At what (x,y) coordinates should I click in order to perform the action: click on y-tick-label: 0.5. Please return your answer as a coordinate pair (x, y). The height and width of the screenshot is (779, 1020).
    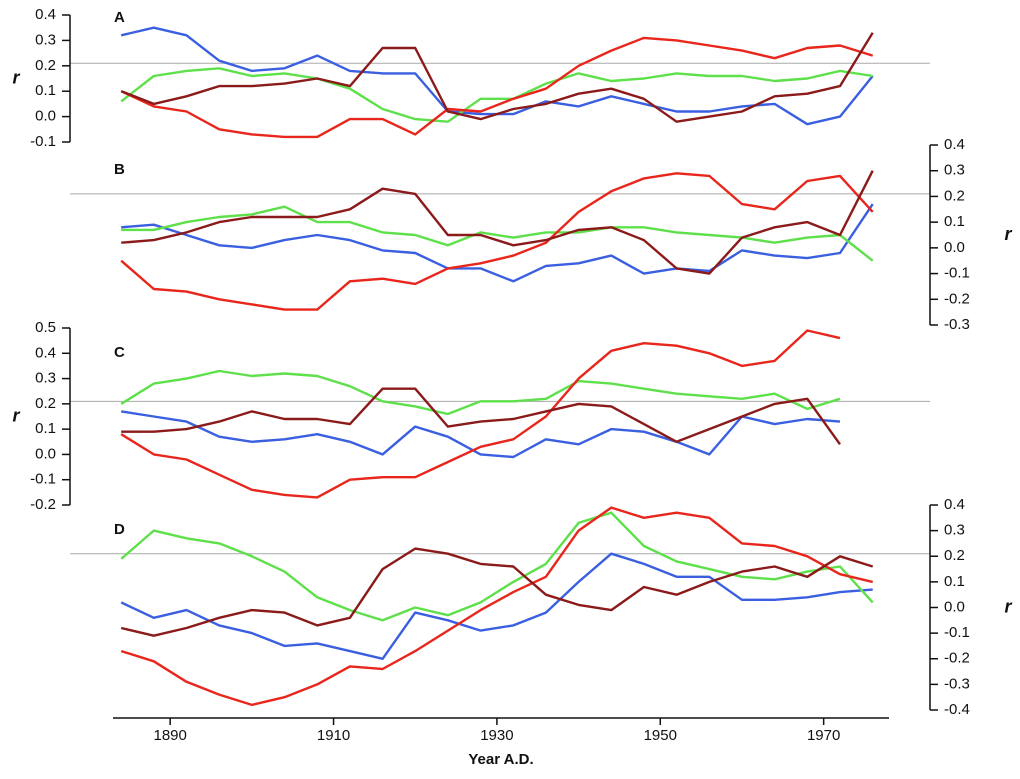
    Looking at the image, I should click on (45, 327).